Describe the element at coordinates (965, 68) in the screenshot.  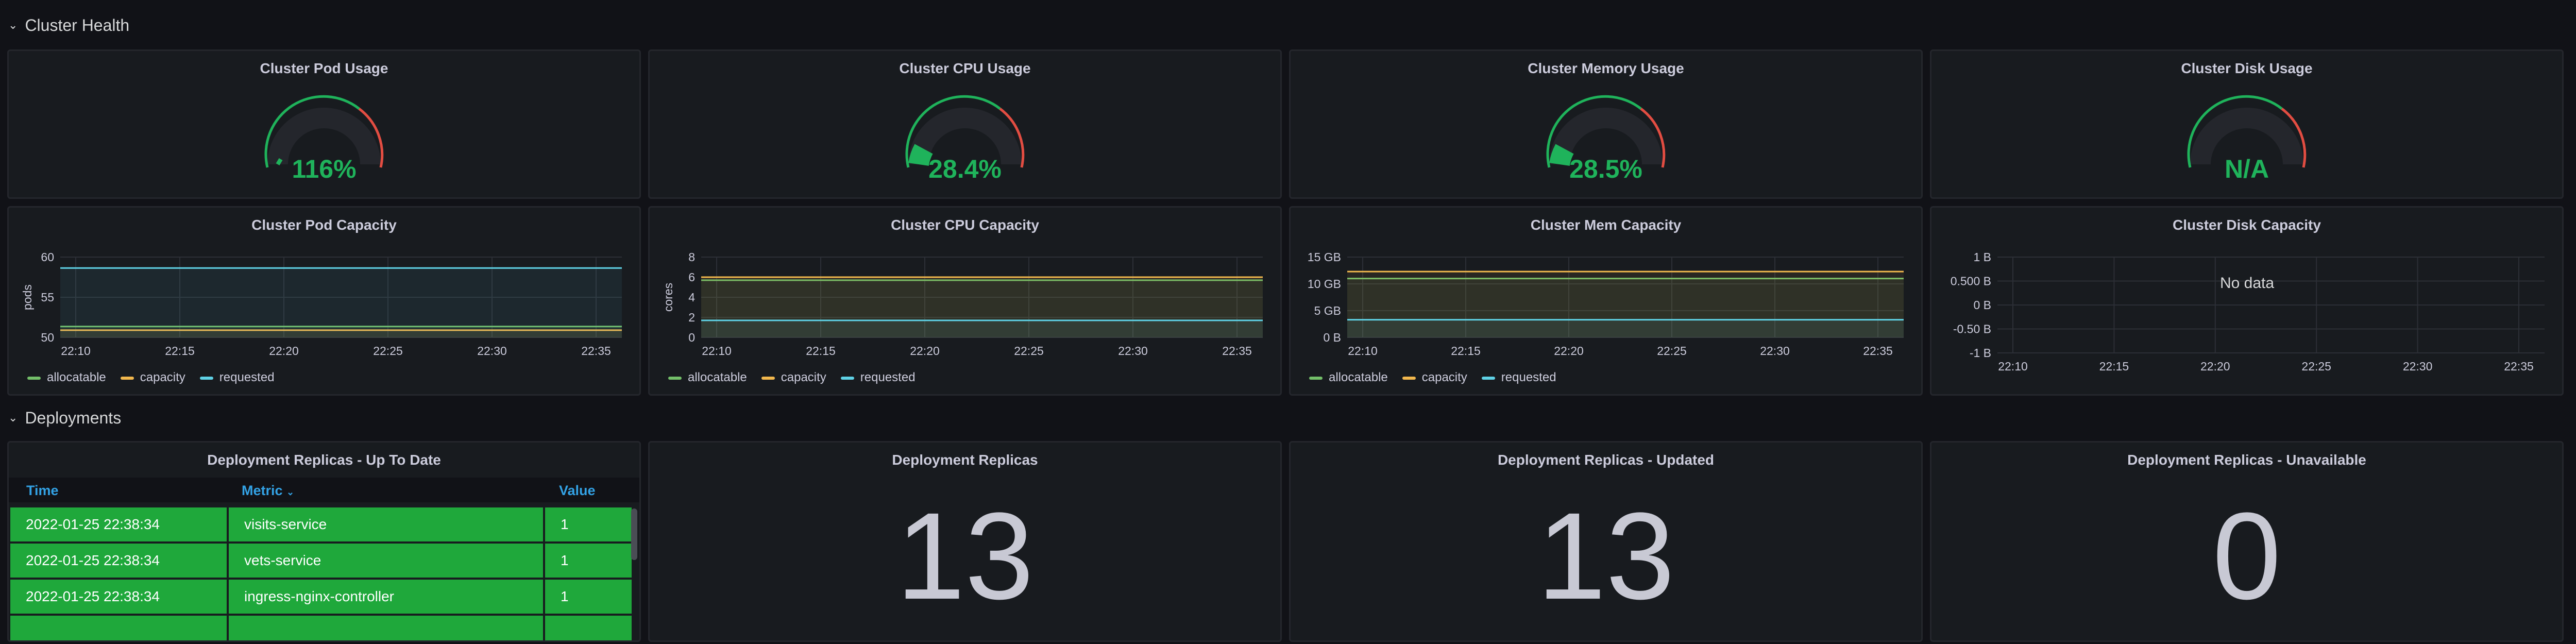
I see `panel-title: Cluster CPU Usage` at that location.